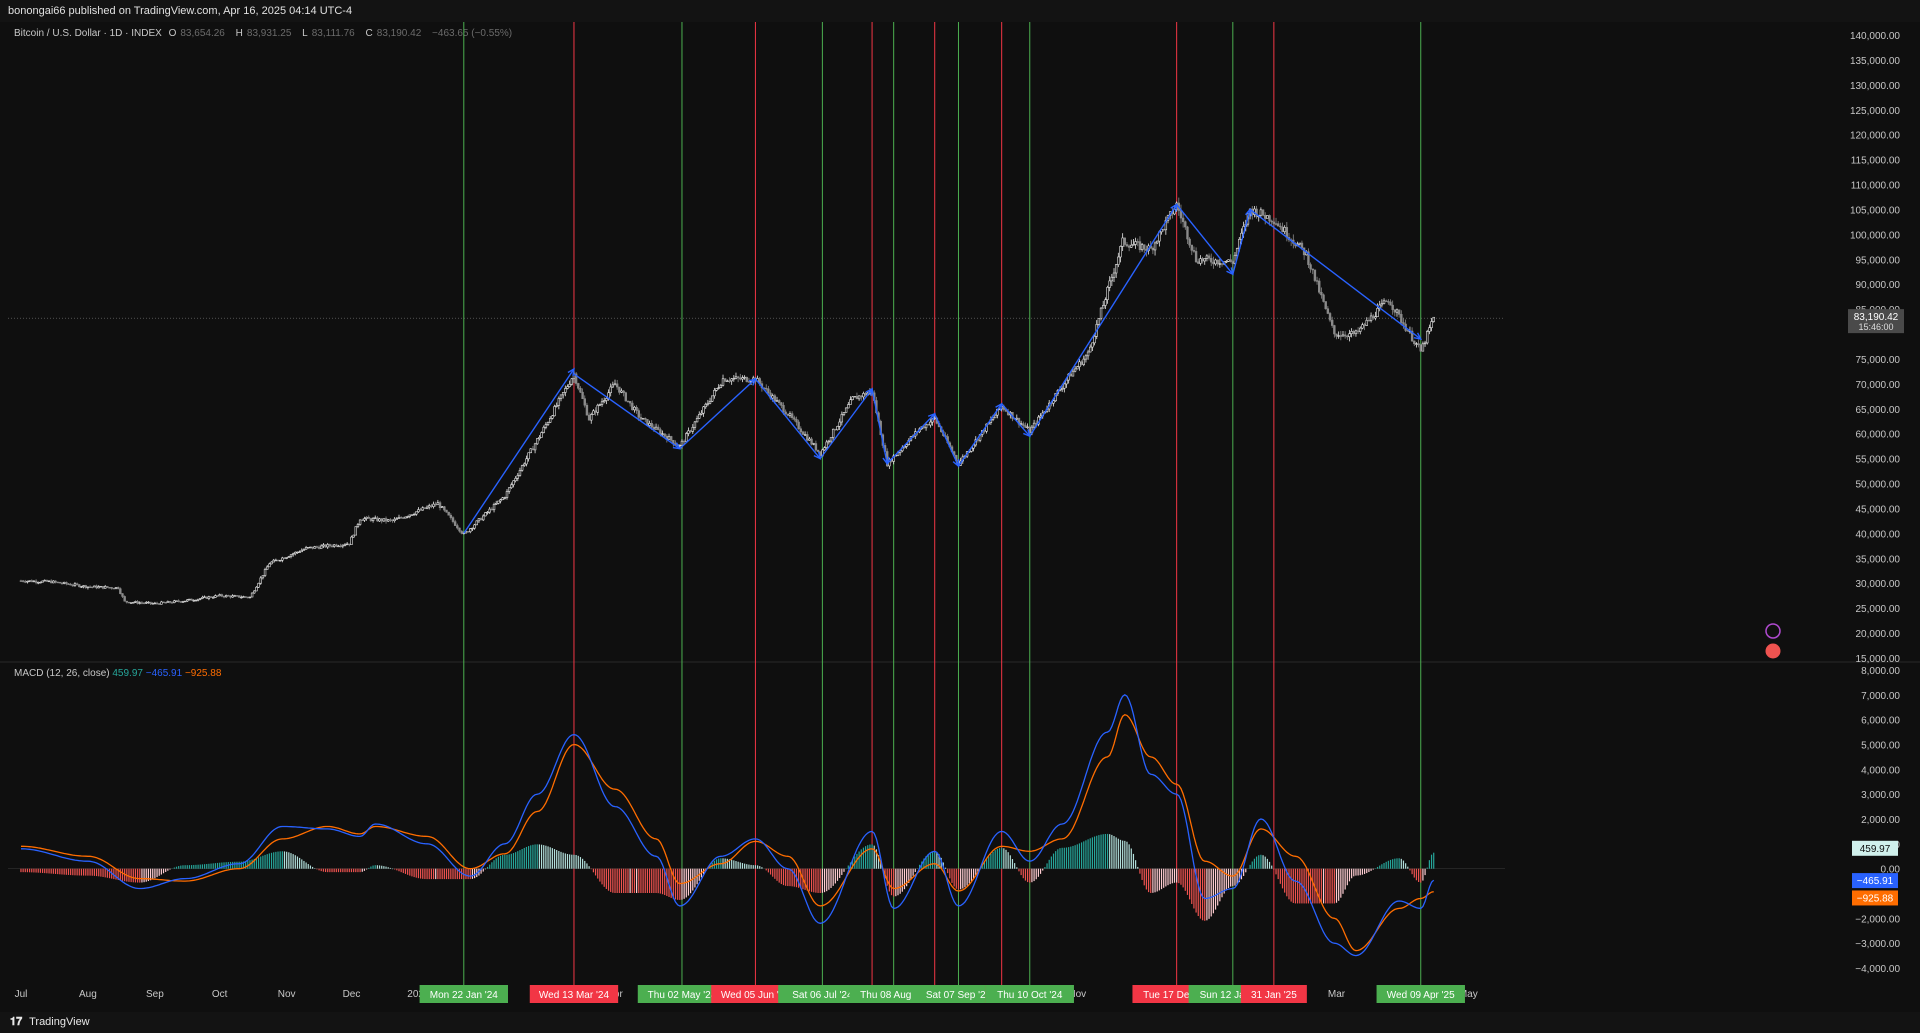 This screenshot has width=1920, height=1033. Describe the element at coordinates (1878, 584) in the screenshot. I see `price-tick-label: 30,000.00` at that location.